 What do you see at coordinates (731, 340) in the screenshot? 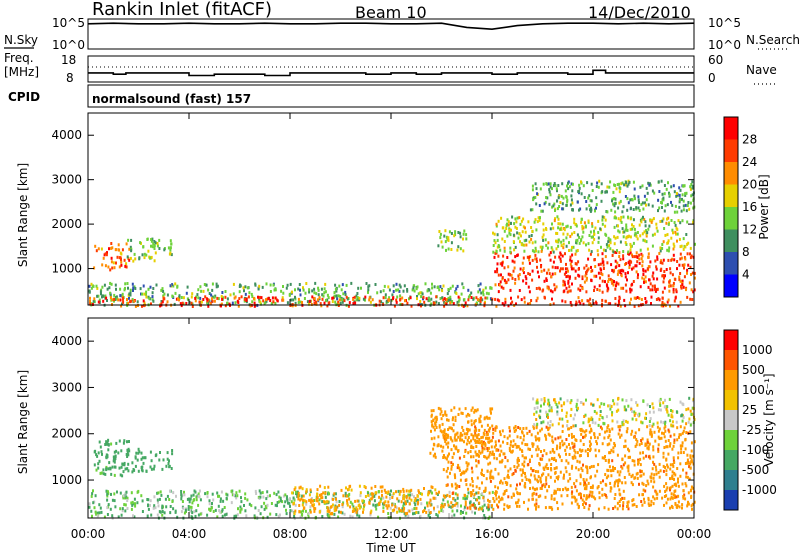
I see `colorbar-swatch` at bounding box center [731, 340].